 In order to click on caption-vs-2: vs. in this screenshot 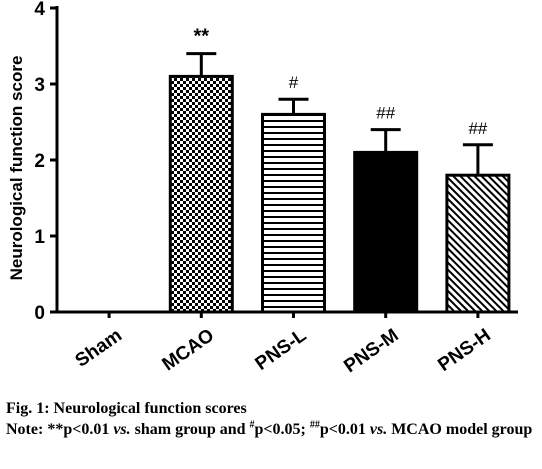, I will do `click(378, 429)`.